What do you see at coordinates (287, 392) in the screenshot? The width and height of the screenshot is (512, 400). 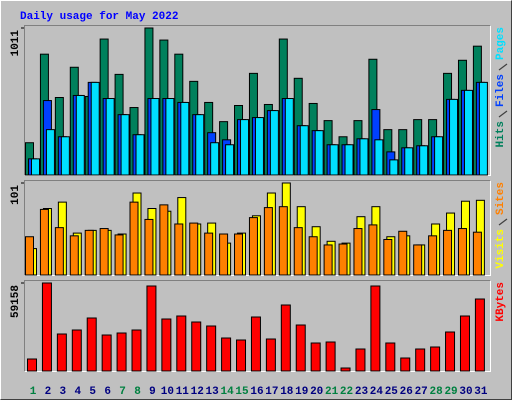 I see `x-tick-label: 18` at bounding box center [287, 392].